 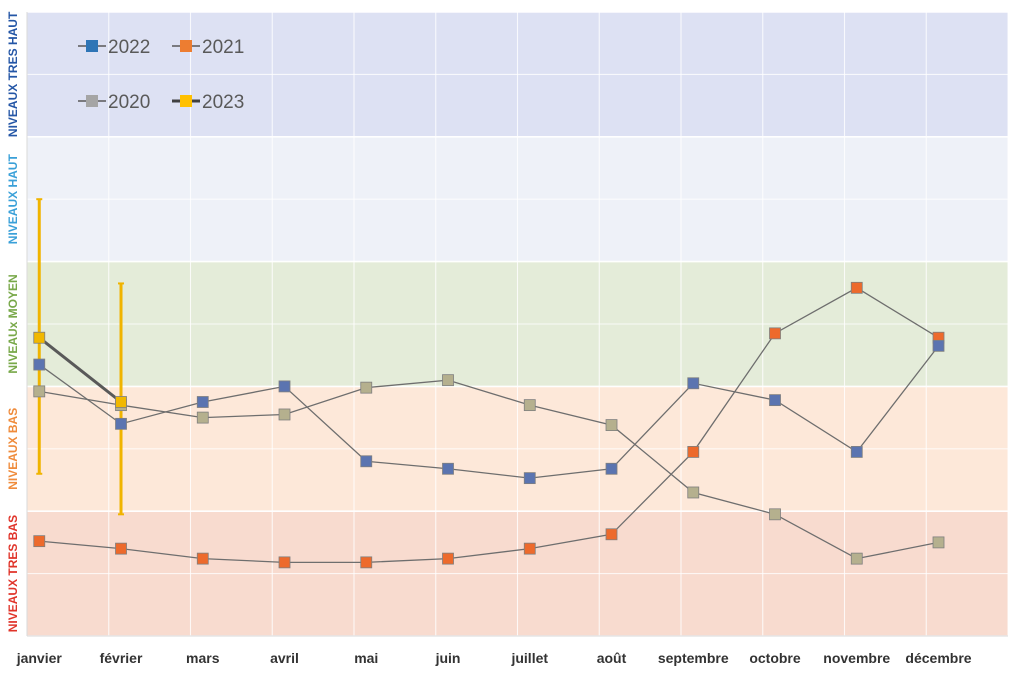 I want to click on x-tick-label: août, so click(x=612, y=658).